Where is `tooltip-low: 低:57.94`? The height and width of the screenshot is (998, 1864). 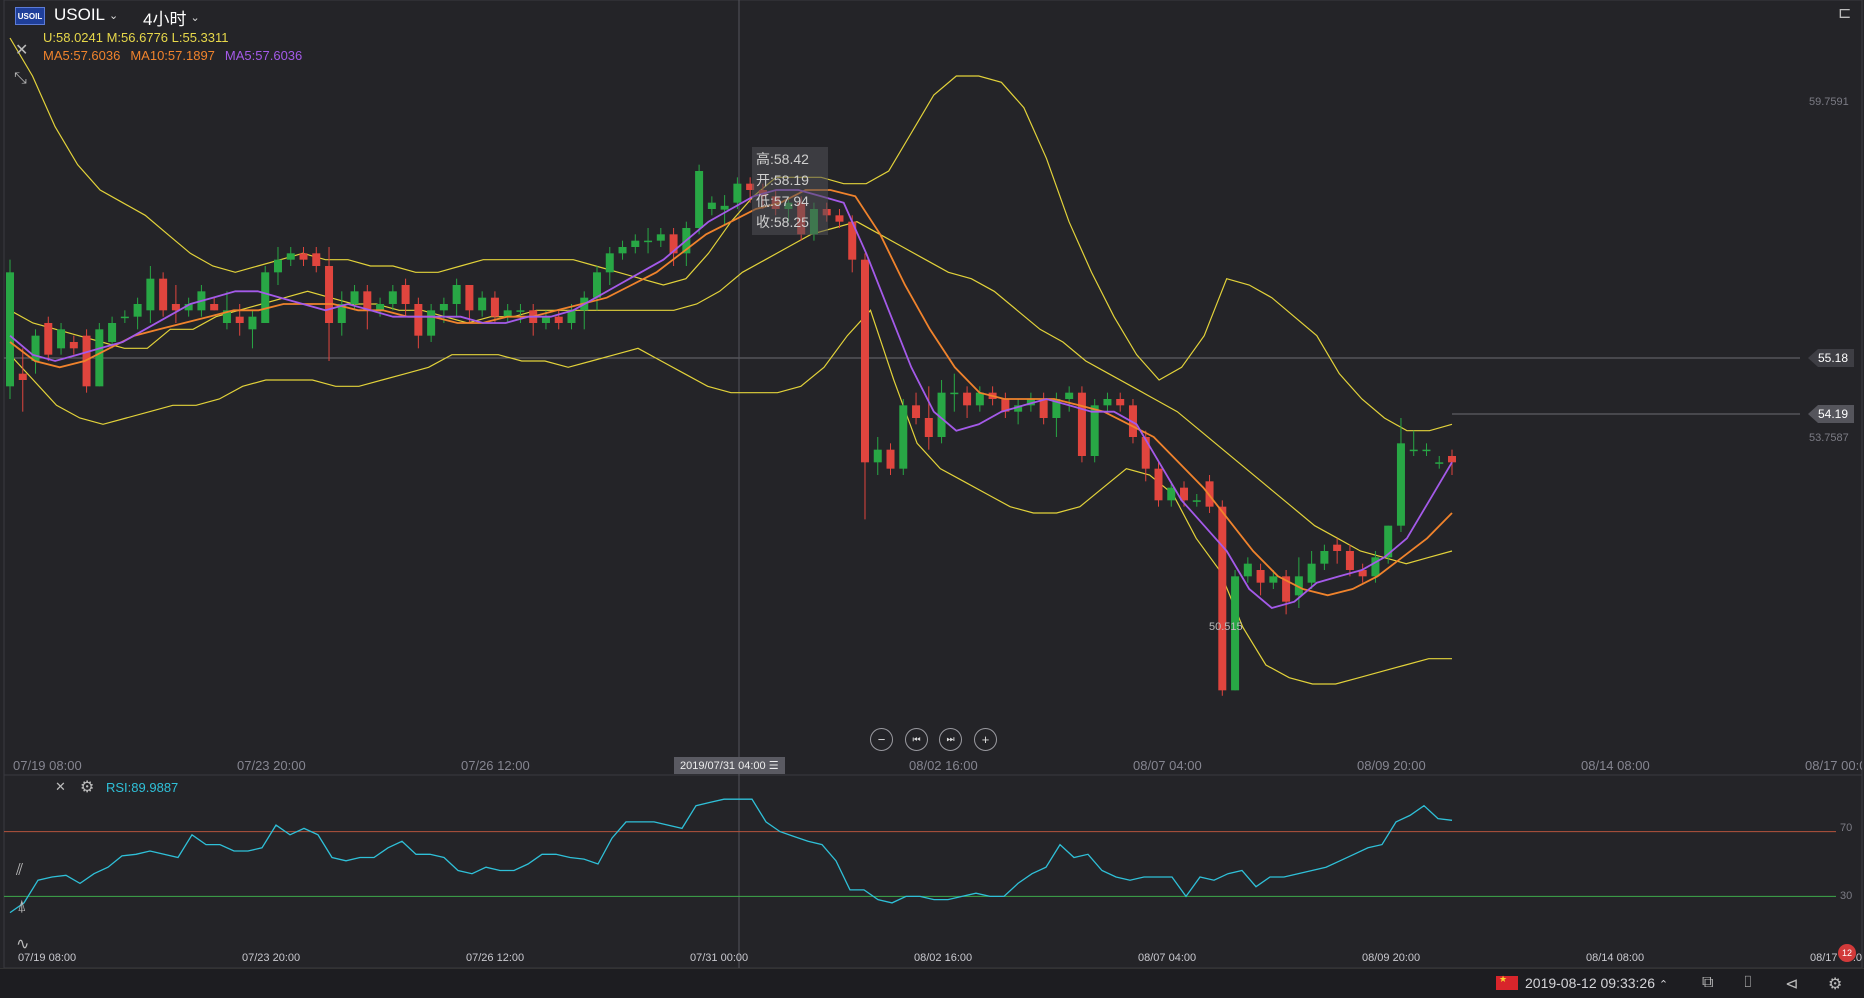
tooltip-low: 低:57.94 is located at coordinates (782, 201).